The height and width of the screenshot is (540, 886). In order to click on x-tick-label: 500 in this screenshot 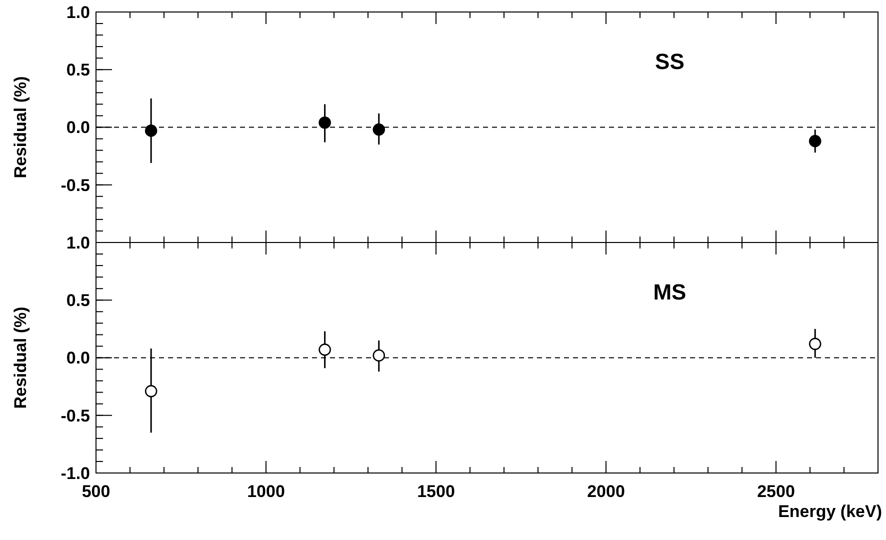, I will do `click(96, 491)`.